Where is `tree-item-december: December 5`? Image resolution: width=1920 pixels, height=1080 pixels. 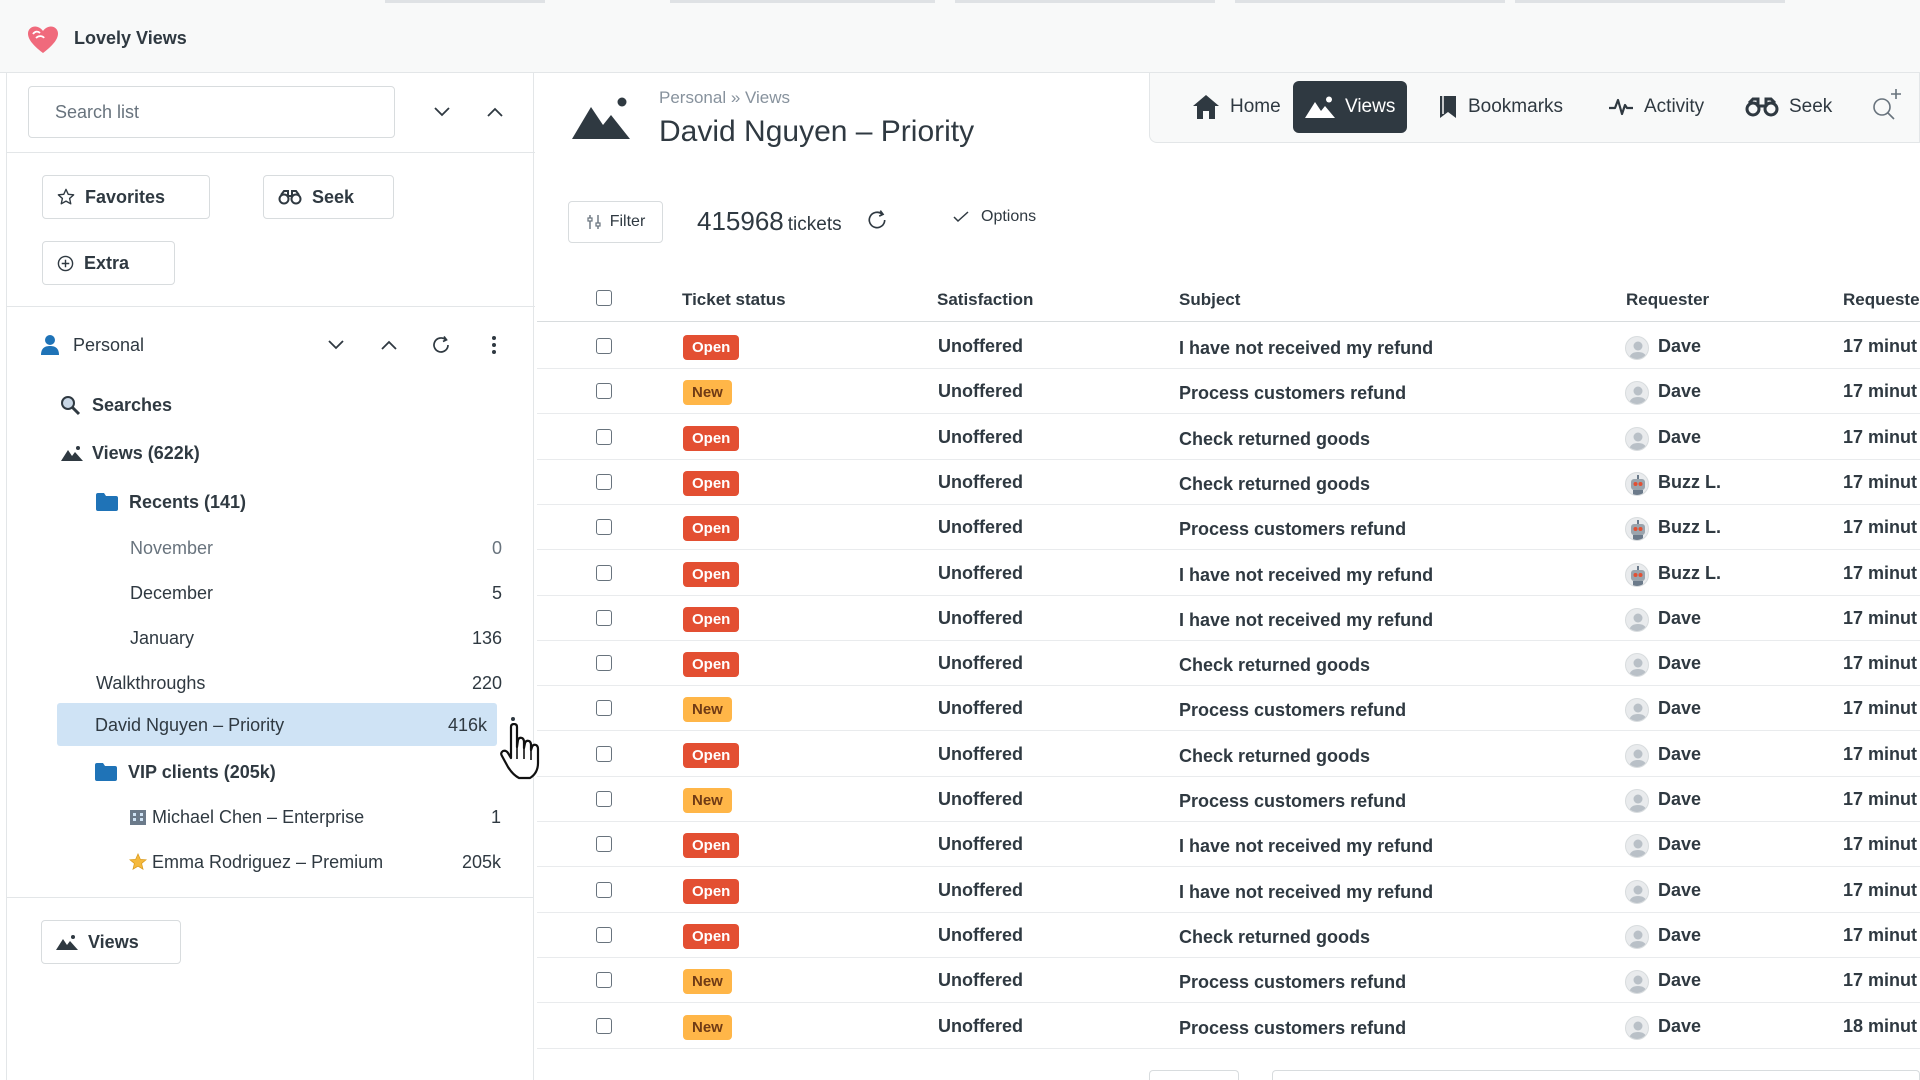 tree-item-december: December 5 is located at coordinates (271, 593).